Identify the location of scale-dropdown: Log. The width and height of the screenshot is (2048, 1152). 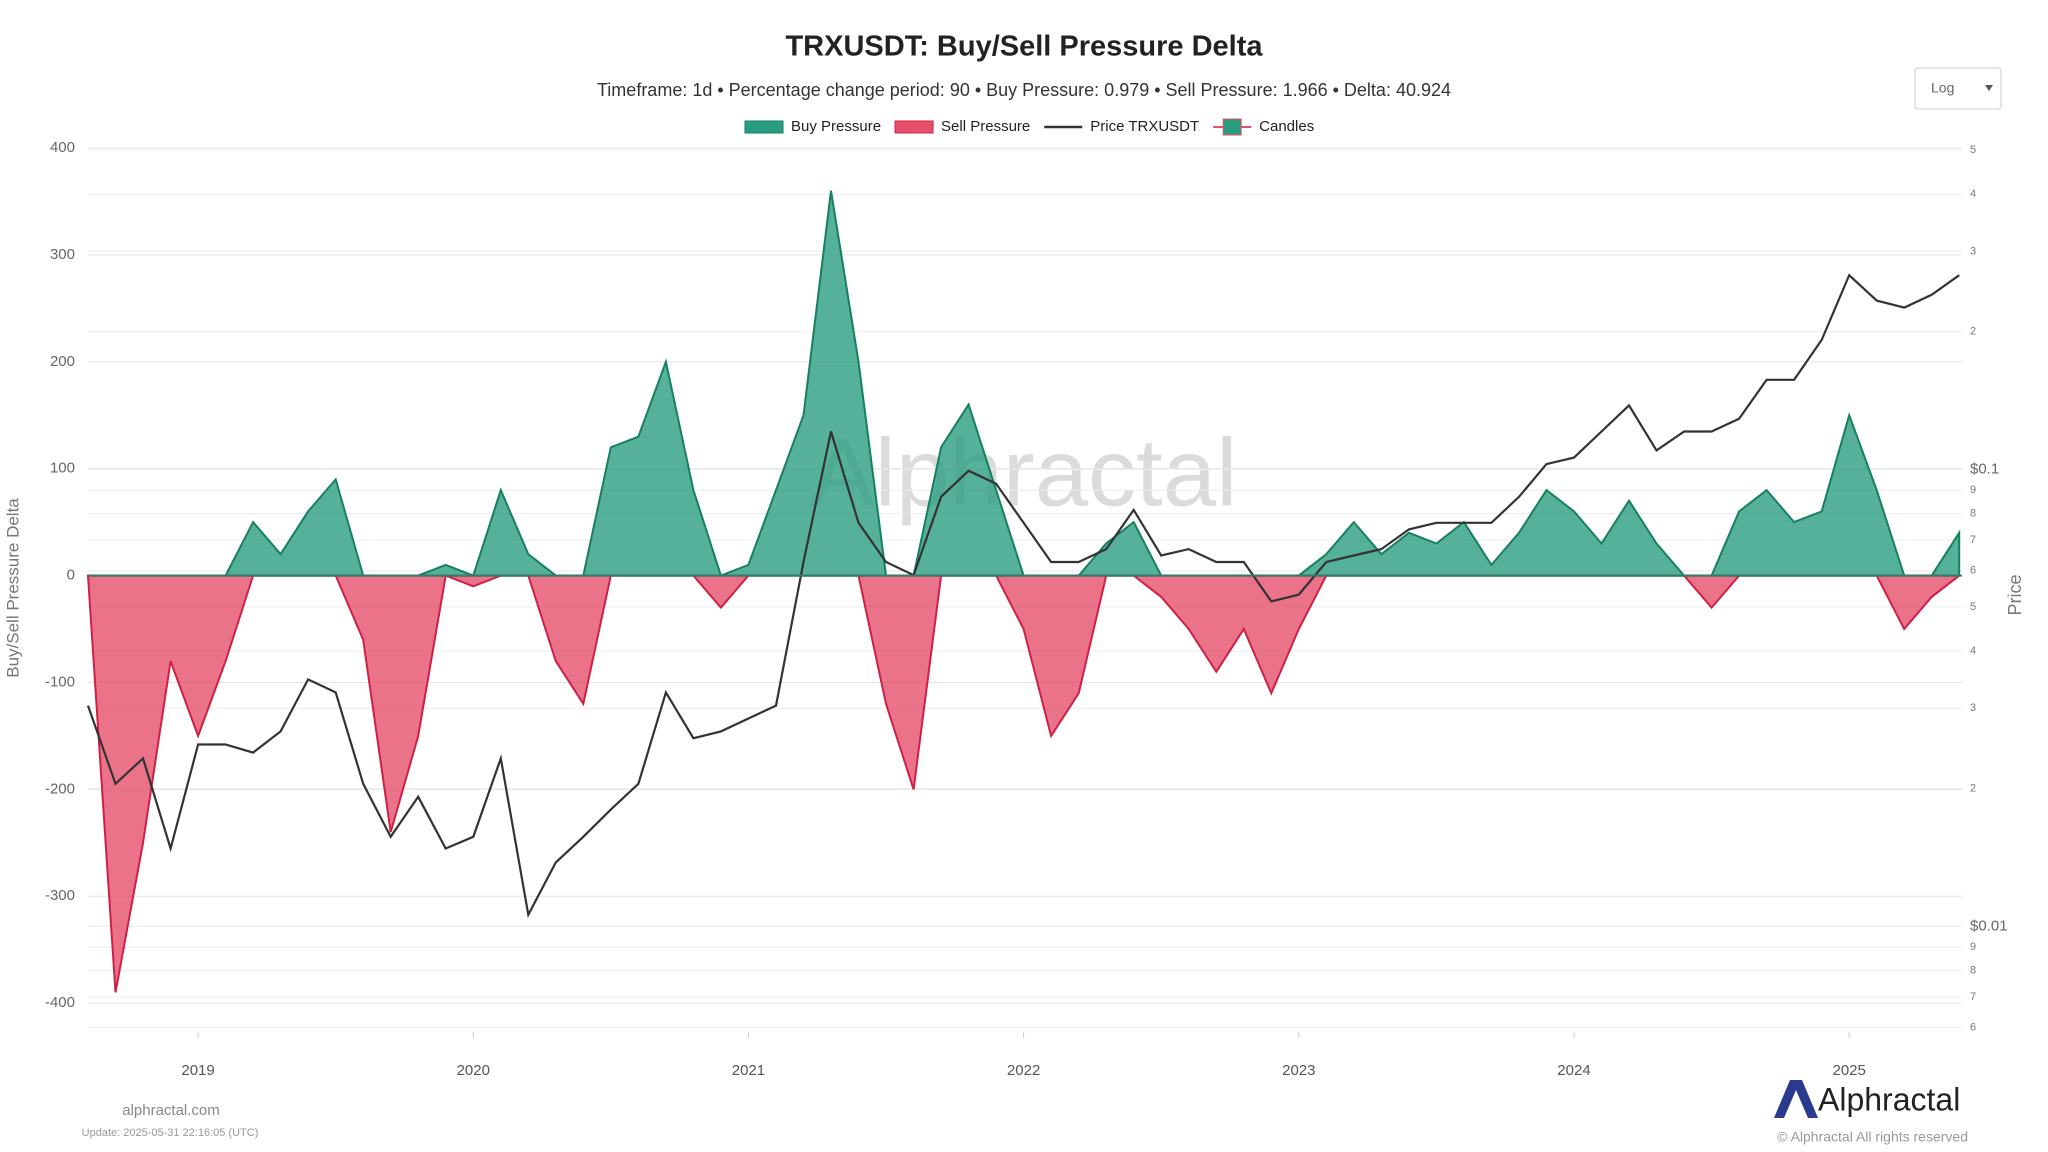
(1958, 88).